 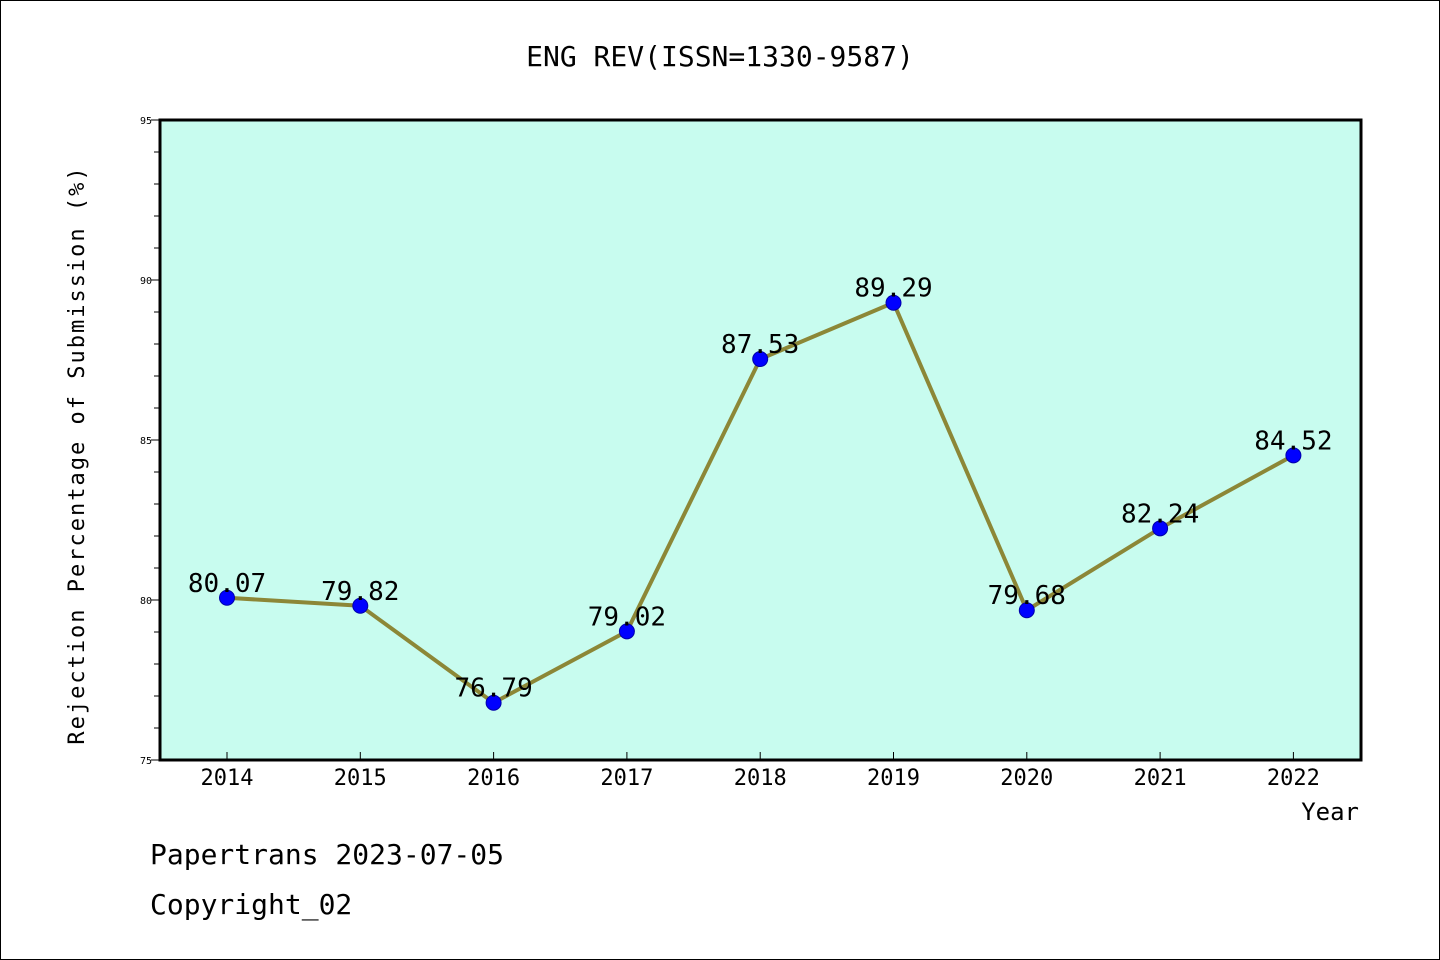 I want to click on data-label: 89.29, so click(x=893, y=289).